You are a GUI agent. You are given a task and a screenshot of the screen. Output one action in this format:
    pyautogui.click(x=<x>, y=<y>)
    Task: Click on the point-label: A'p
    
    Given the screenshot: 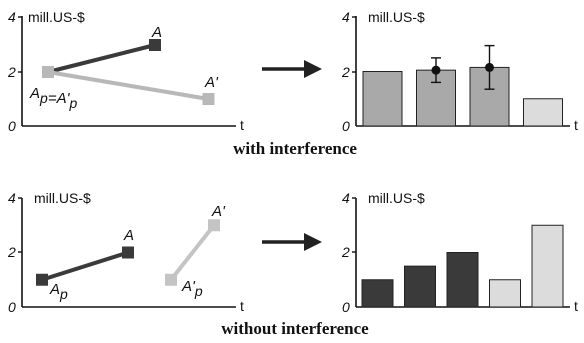 What is the action you would take?
    pyautogui.click(x=192, y=288)
    